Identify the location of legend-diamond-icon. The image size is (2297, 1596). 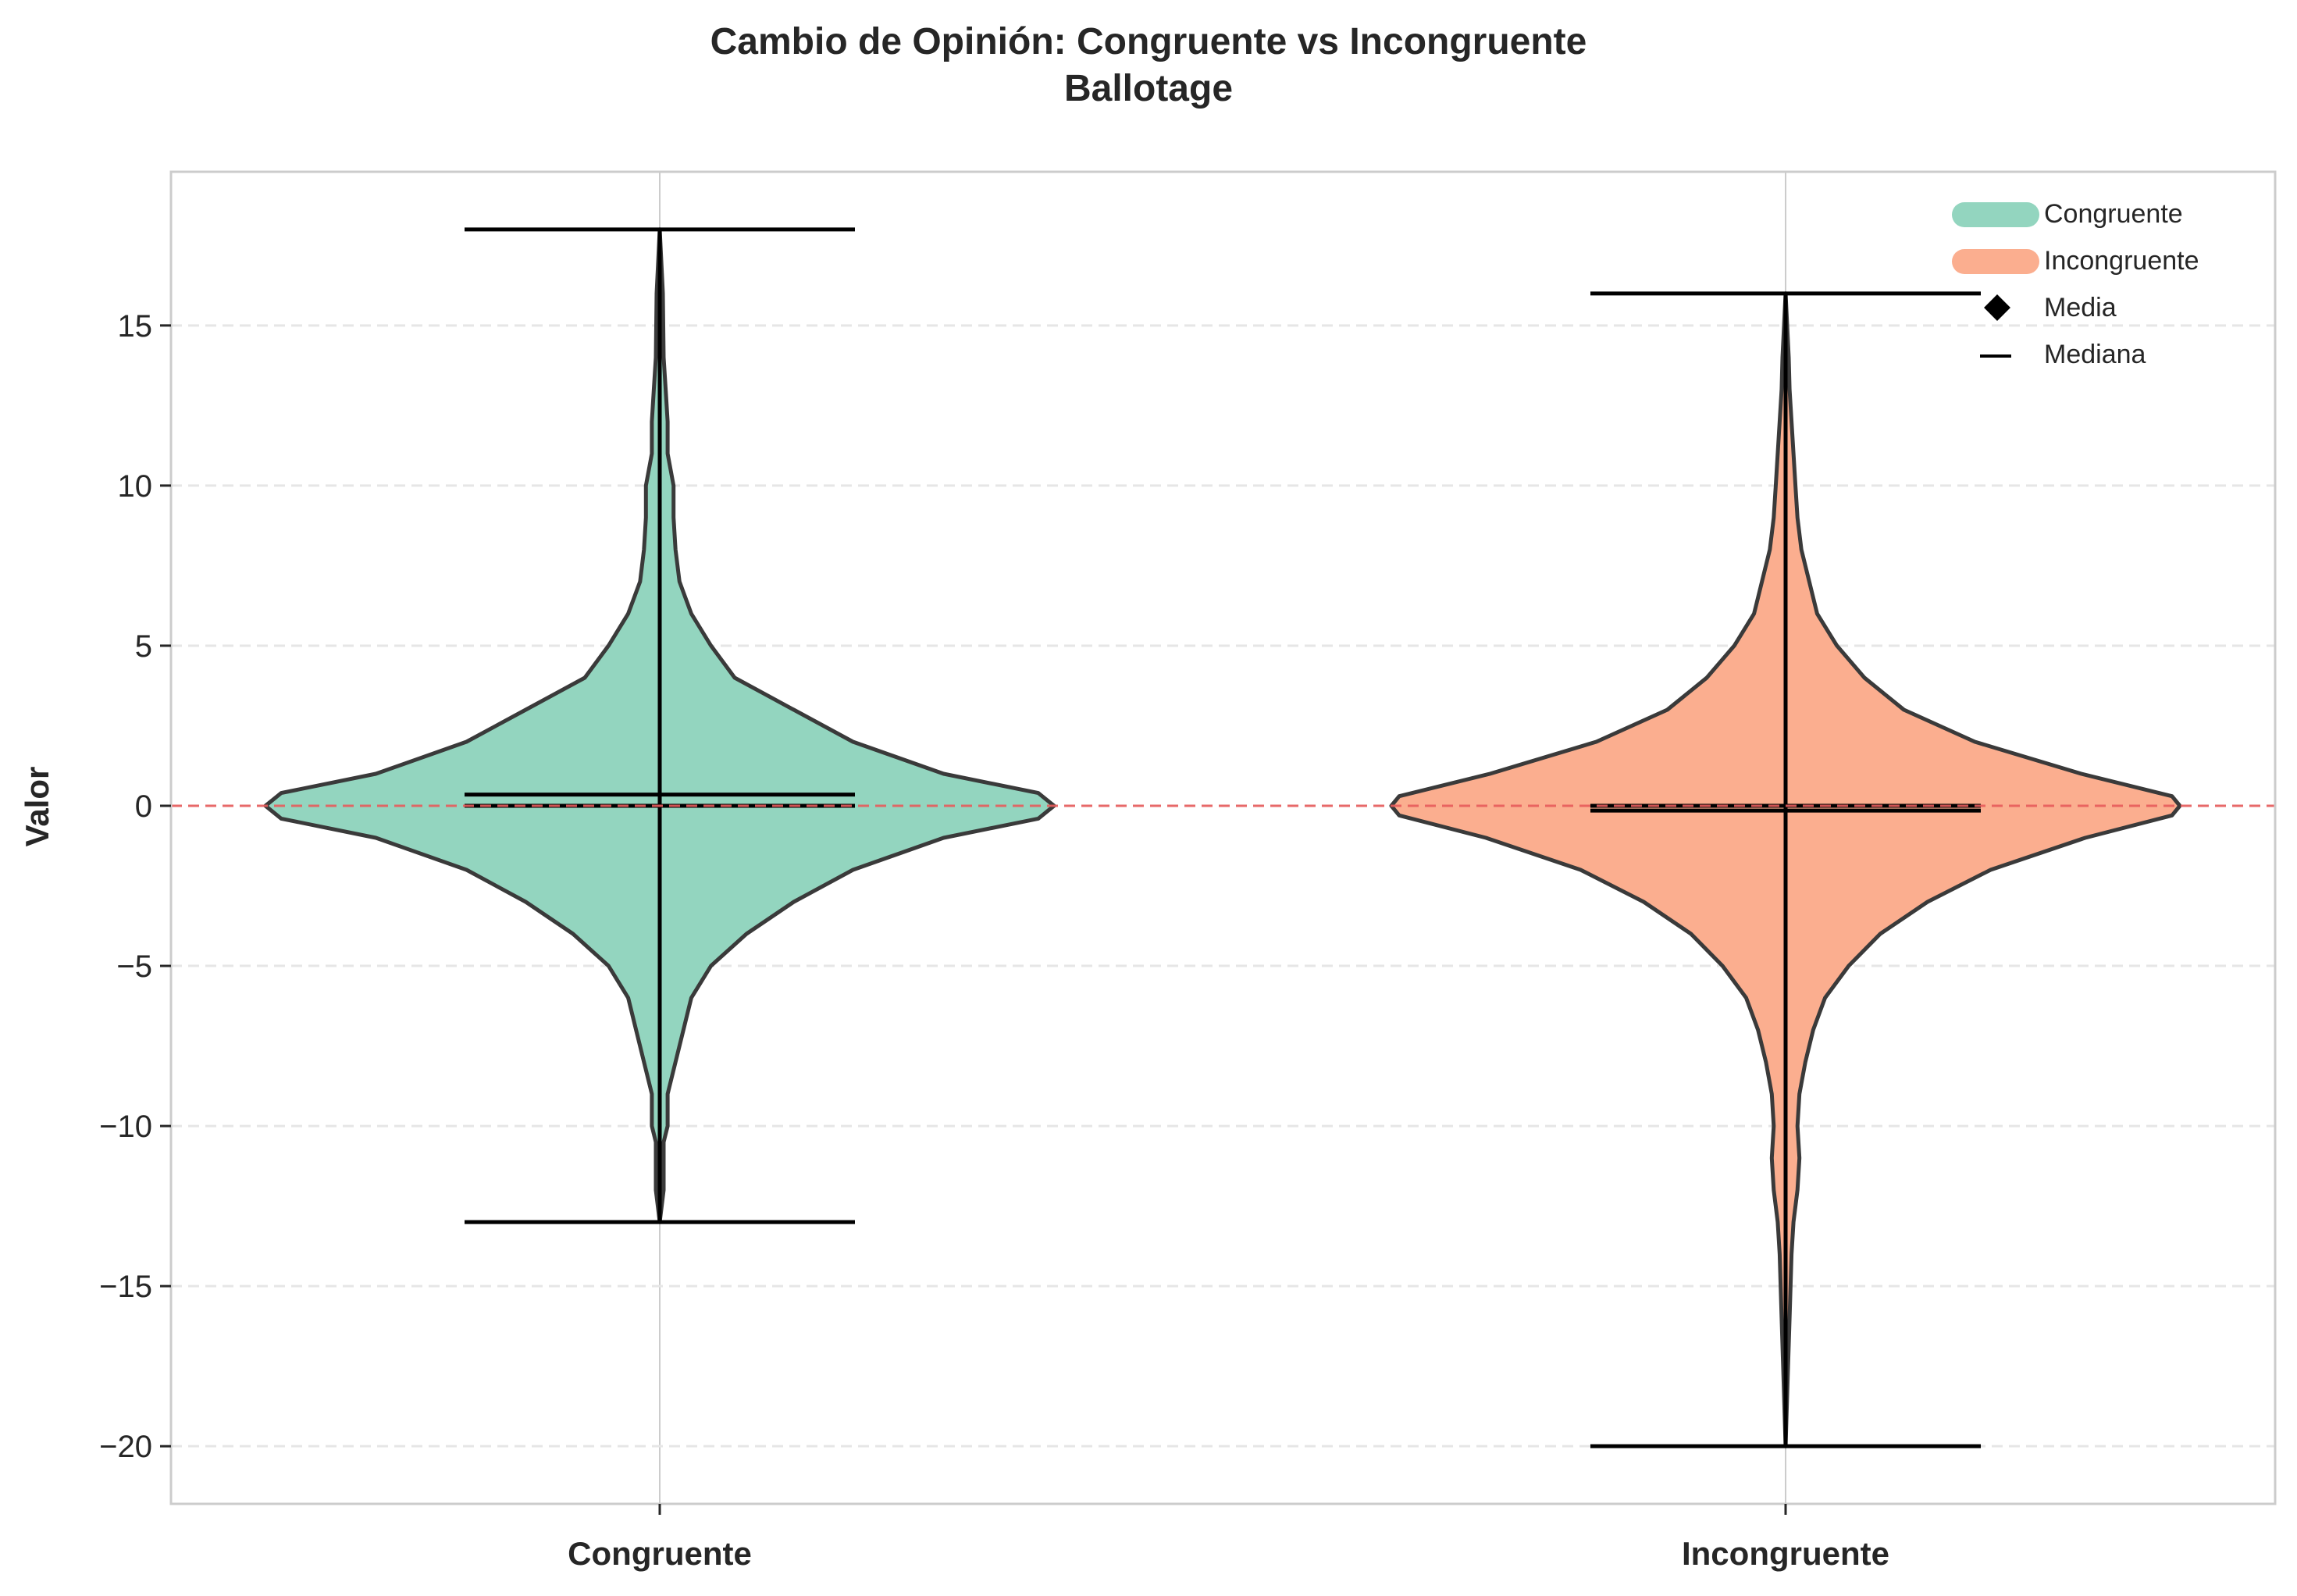
(1979, 307).